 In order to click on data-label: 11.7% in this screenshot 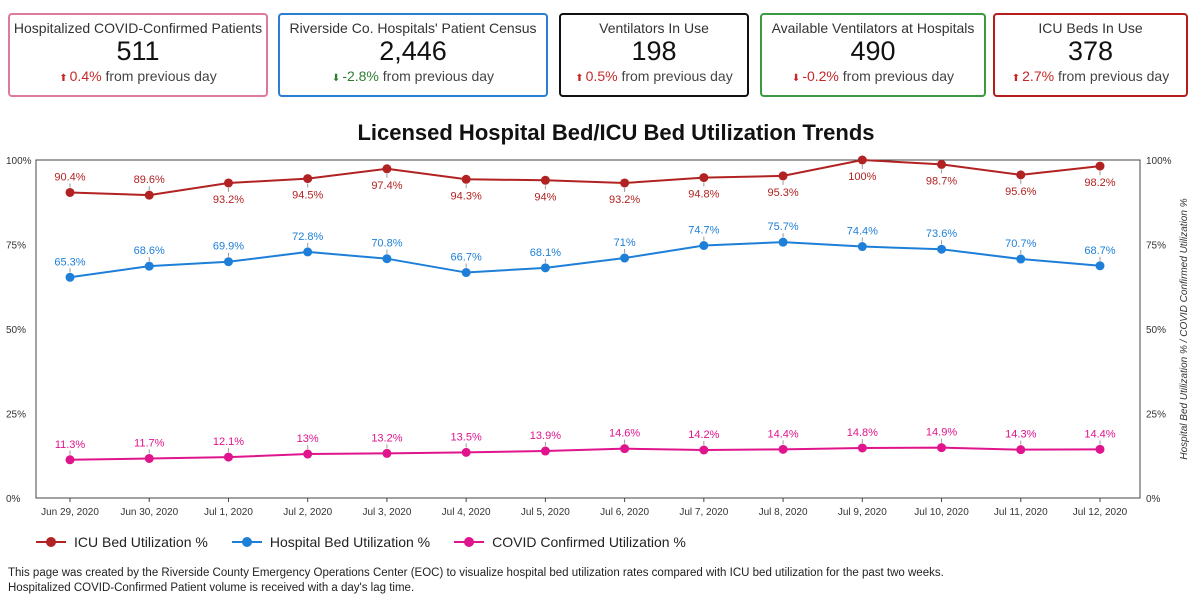, I will do `click(149, 443)`.